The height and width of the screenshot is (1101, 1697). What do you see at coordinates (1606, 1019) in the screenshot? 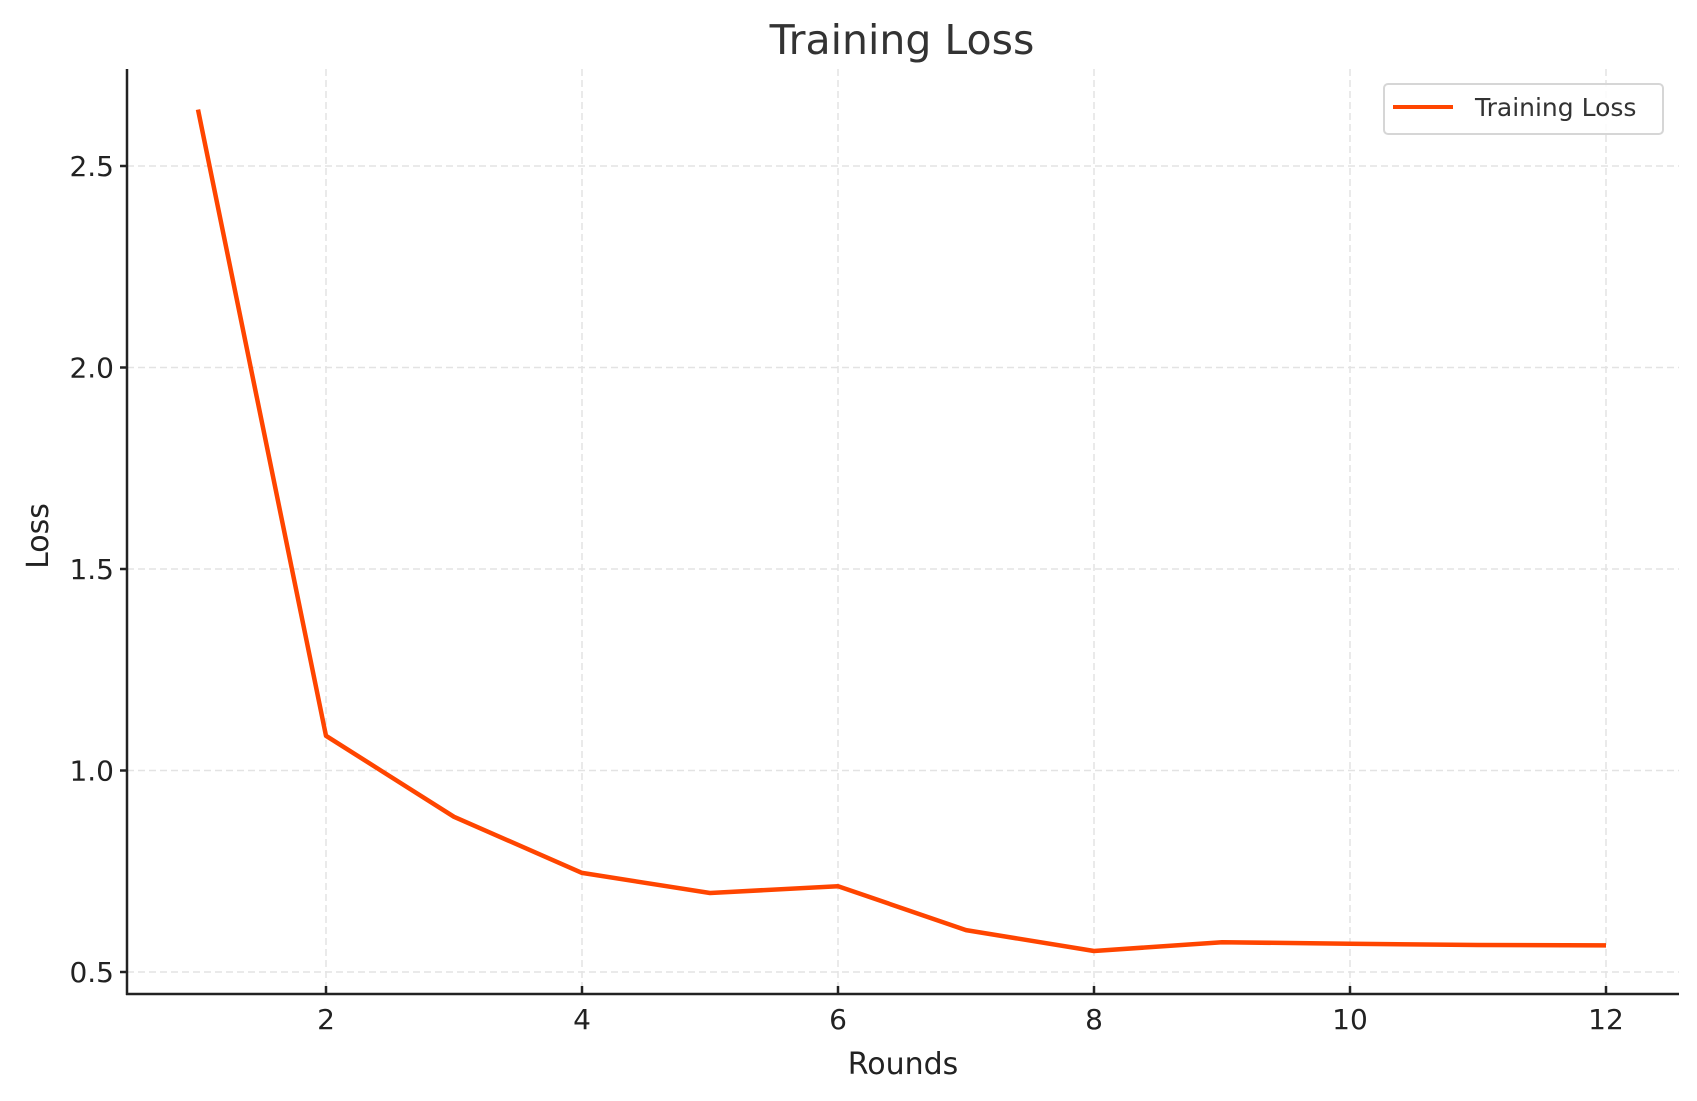
I see `x-tick-label: 12` at bounding box center [1606, 1019].